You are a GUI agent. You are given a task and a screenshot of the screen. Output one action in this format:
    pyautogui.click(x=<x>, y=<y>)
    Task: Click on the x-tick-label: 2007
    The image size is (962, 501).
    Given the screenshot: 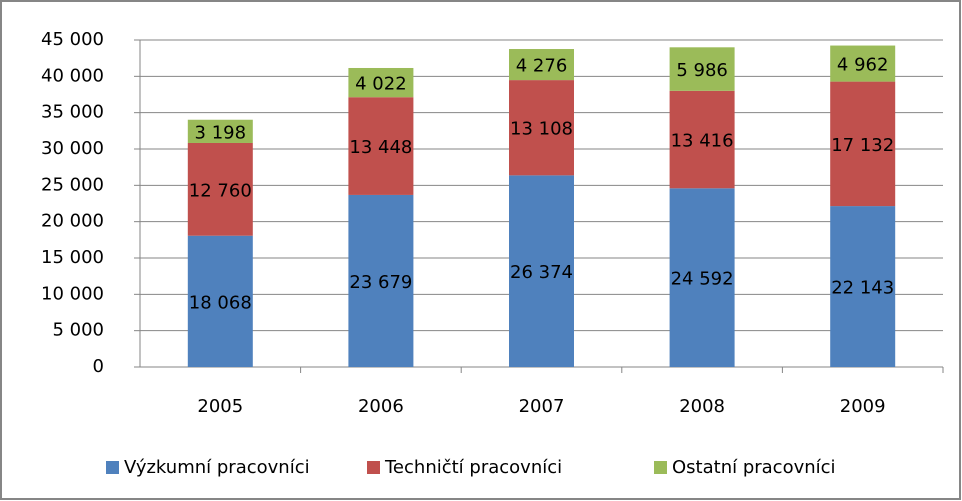 What is the action you would take?
    pyautogui.click(x=542, y=406)
    